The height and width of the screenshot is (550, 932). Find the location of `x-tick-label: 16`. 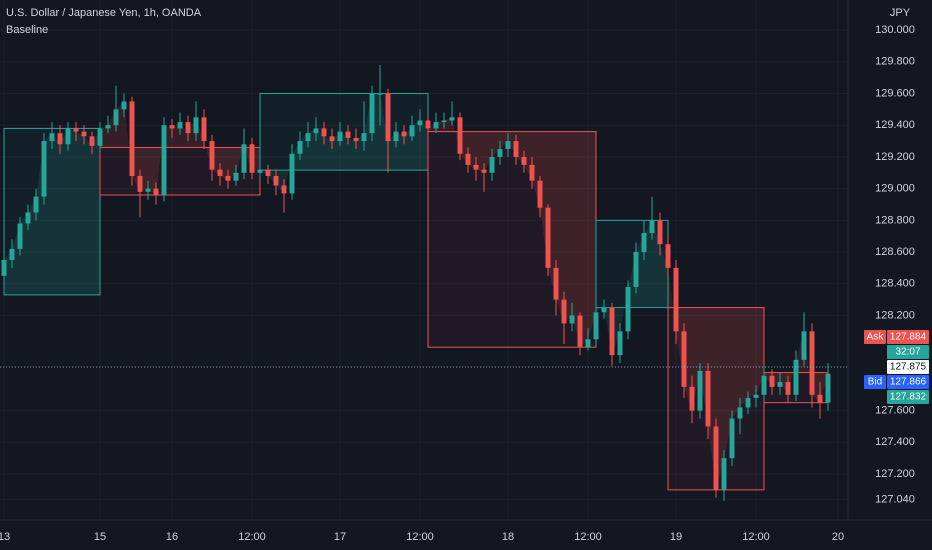

x-tick-label: 16 is located at coordinates (172, 537).